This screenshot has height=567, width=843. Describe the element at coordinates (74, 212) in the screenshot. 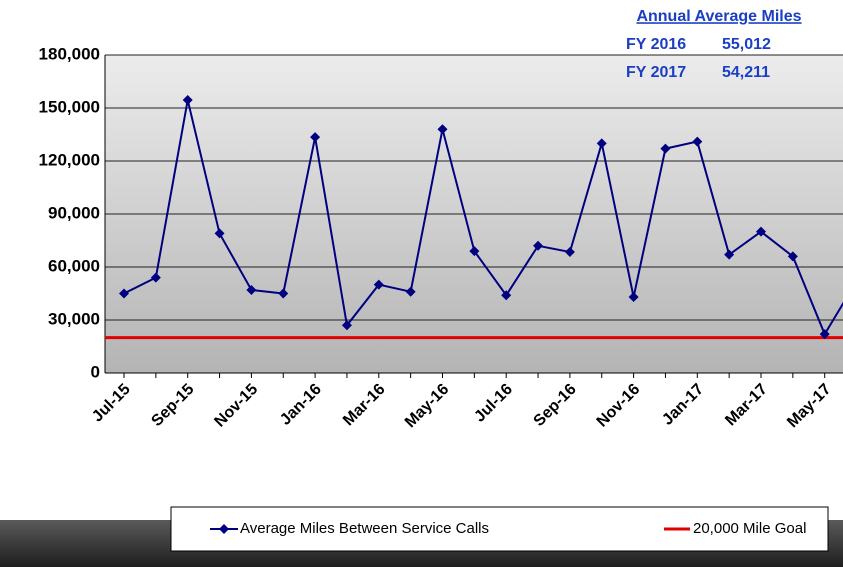

I see `y-tick-label: 90,000` at that location.